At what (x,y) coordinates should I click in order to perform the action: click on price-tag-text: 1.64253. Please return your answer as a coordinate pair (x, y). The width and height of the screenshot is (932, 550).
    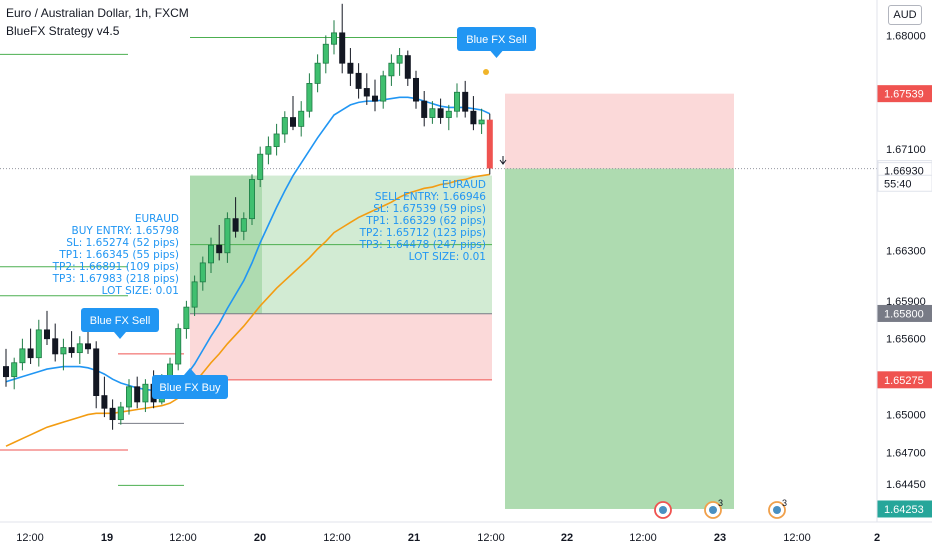
    Looking at the image, I should click on (904, 510).